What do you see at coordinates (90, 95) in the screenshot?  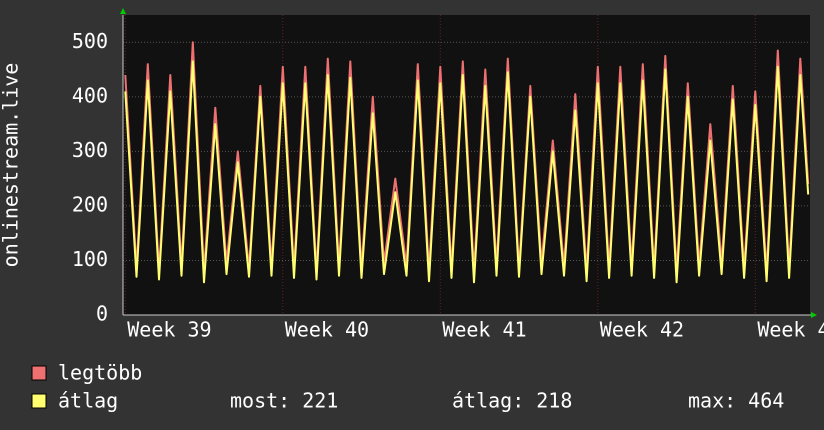 I see `y-tick-label: 400` at bounding box center [90, 95].